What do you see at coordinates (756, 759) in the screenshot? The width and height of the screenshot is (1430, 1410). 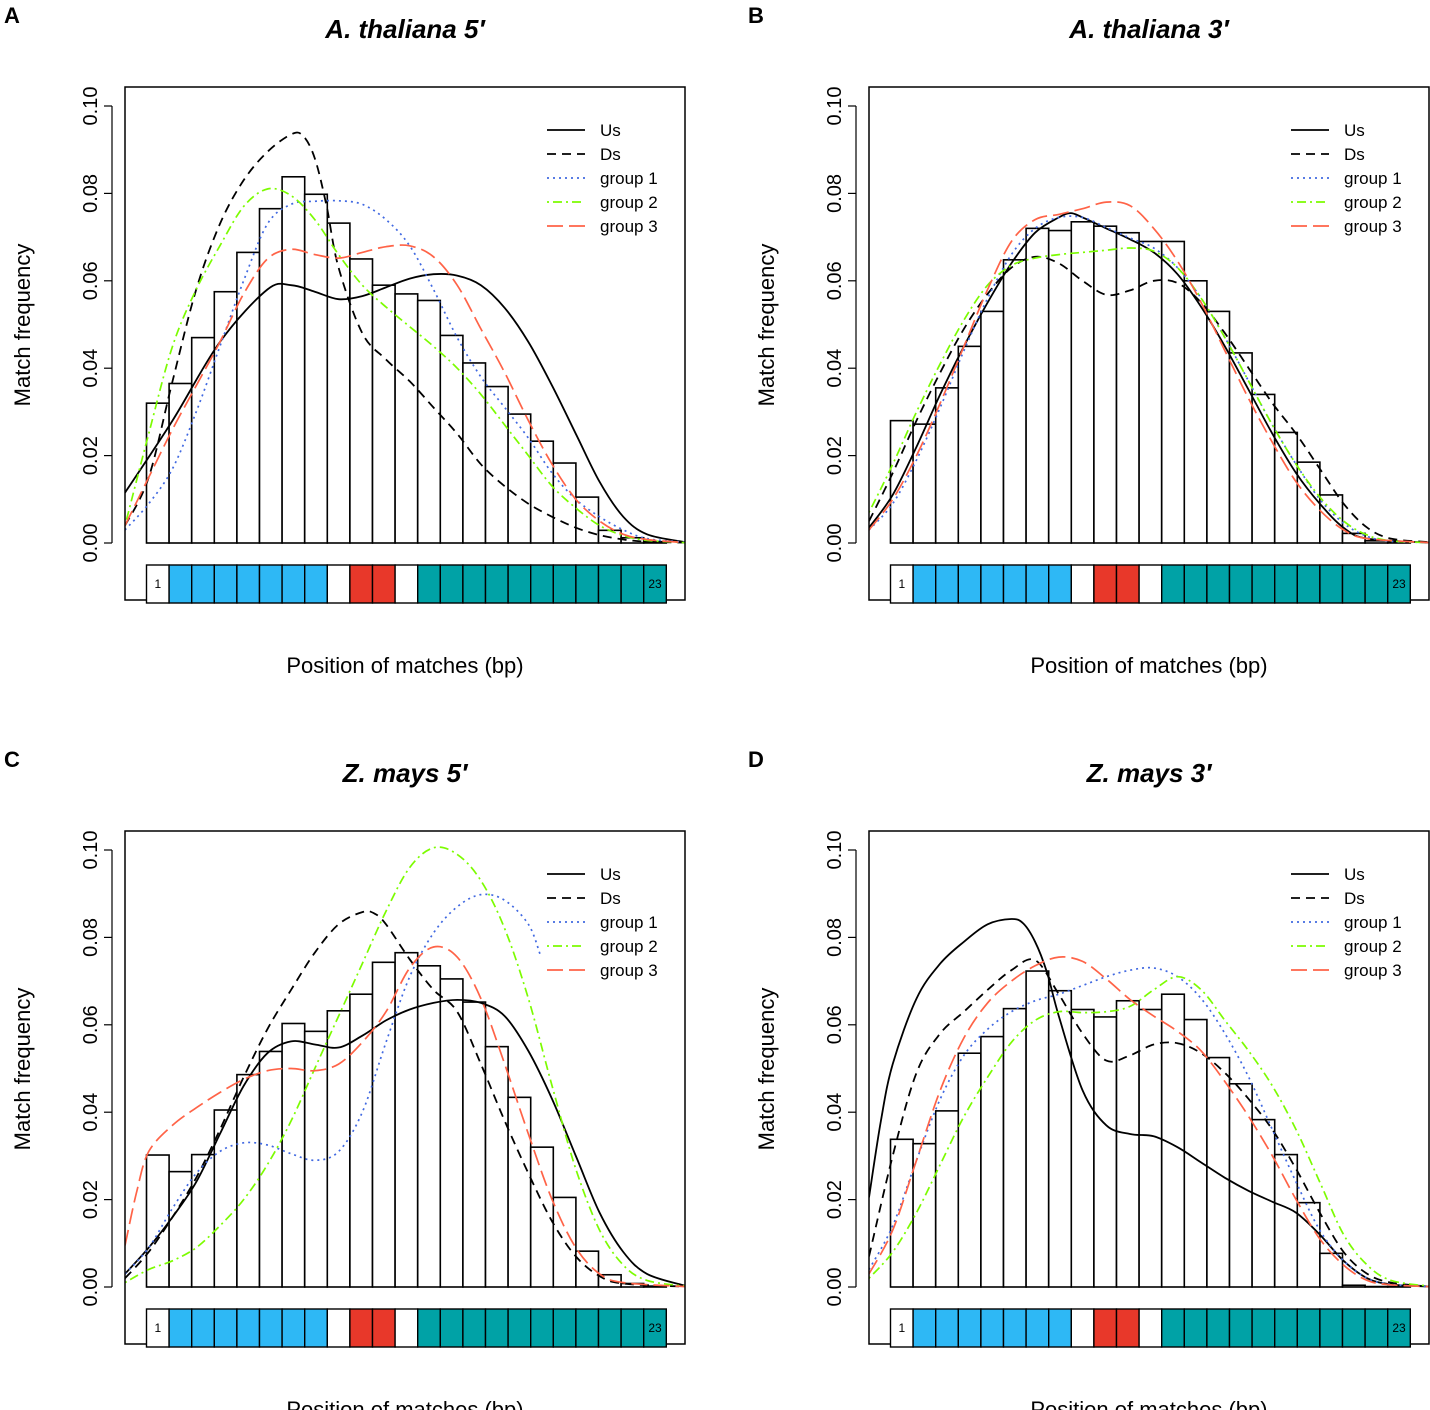 I see `panel-letter: D` at bounding box center [756, 759].